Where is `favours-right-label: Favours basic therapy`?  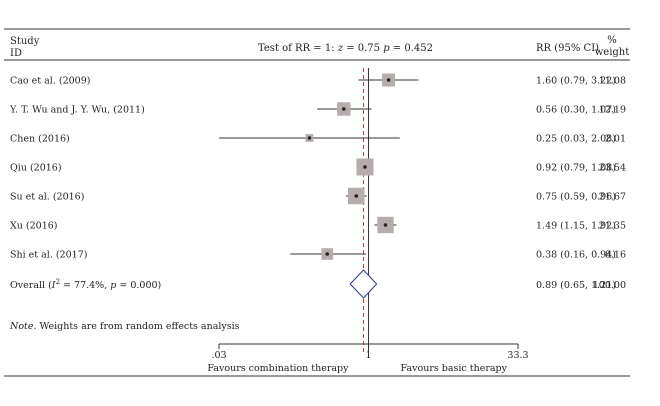 favours-right-label: Favours basic therapy is located at coordinates (454, 368).